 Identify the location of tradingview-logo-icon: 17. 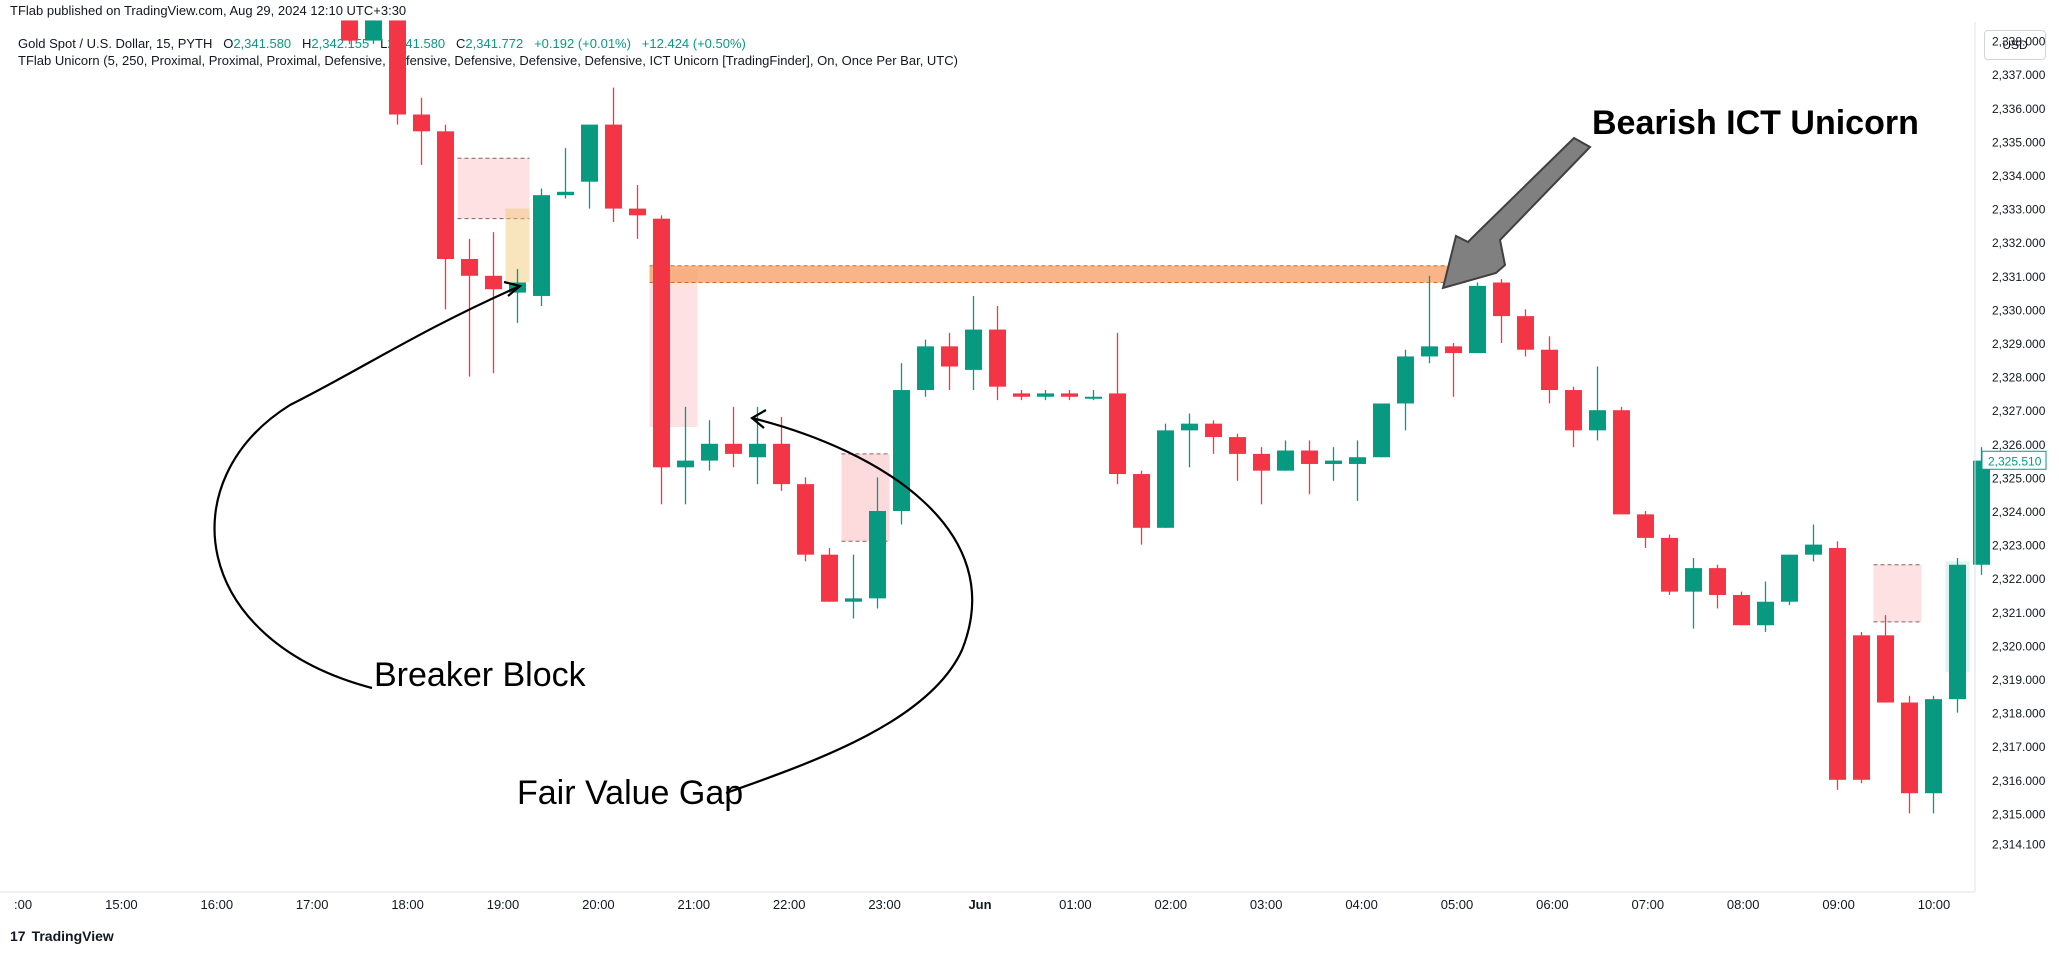
(18, 936).